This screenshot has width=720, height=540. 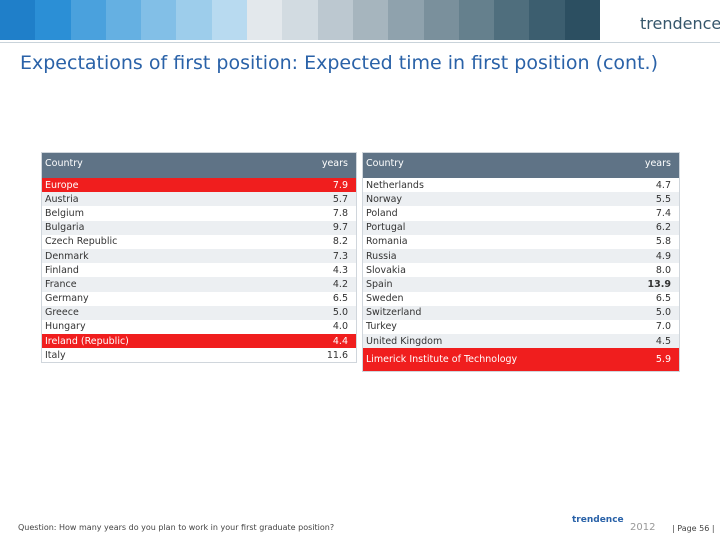 What do you see at coordinates (199, 185) in the screenshot?
I see `table-row: Europe 7.9` at bounding box center [199, 185].